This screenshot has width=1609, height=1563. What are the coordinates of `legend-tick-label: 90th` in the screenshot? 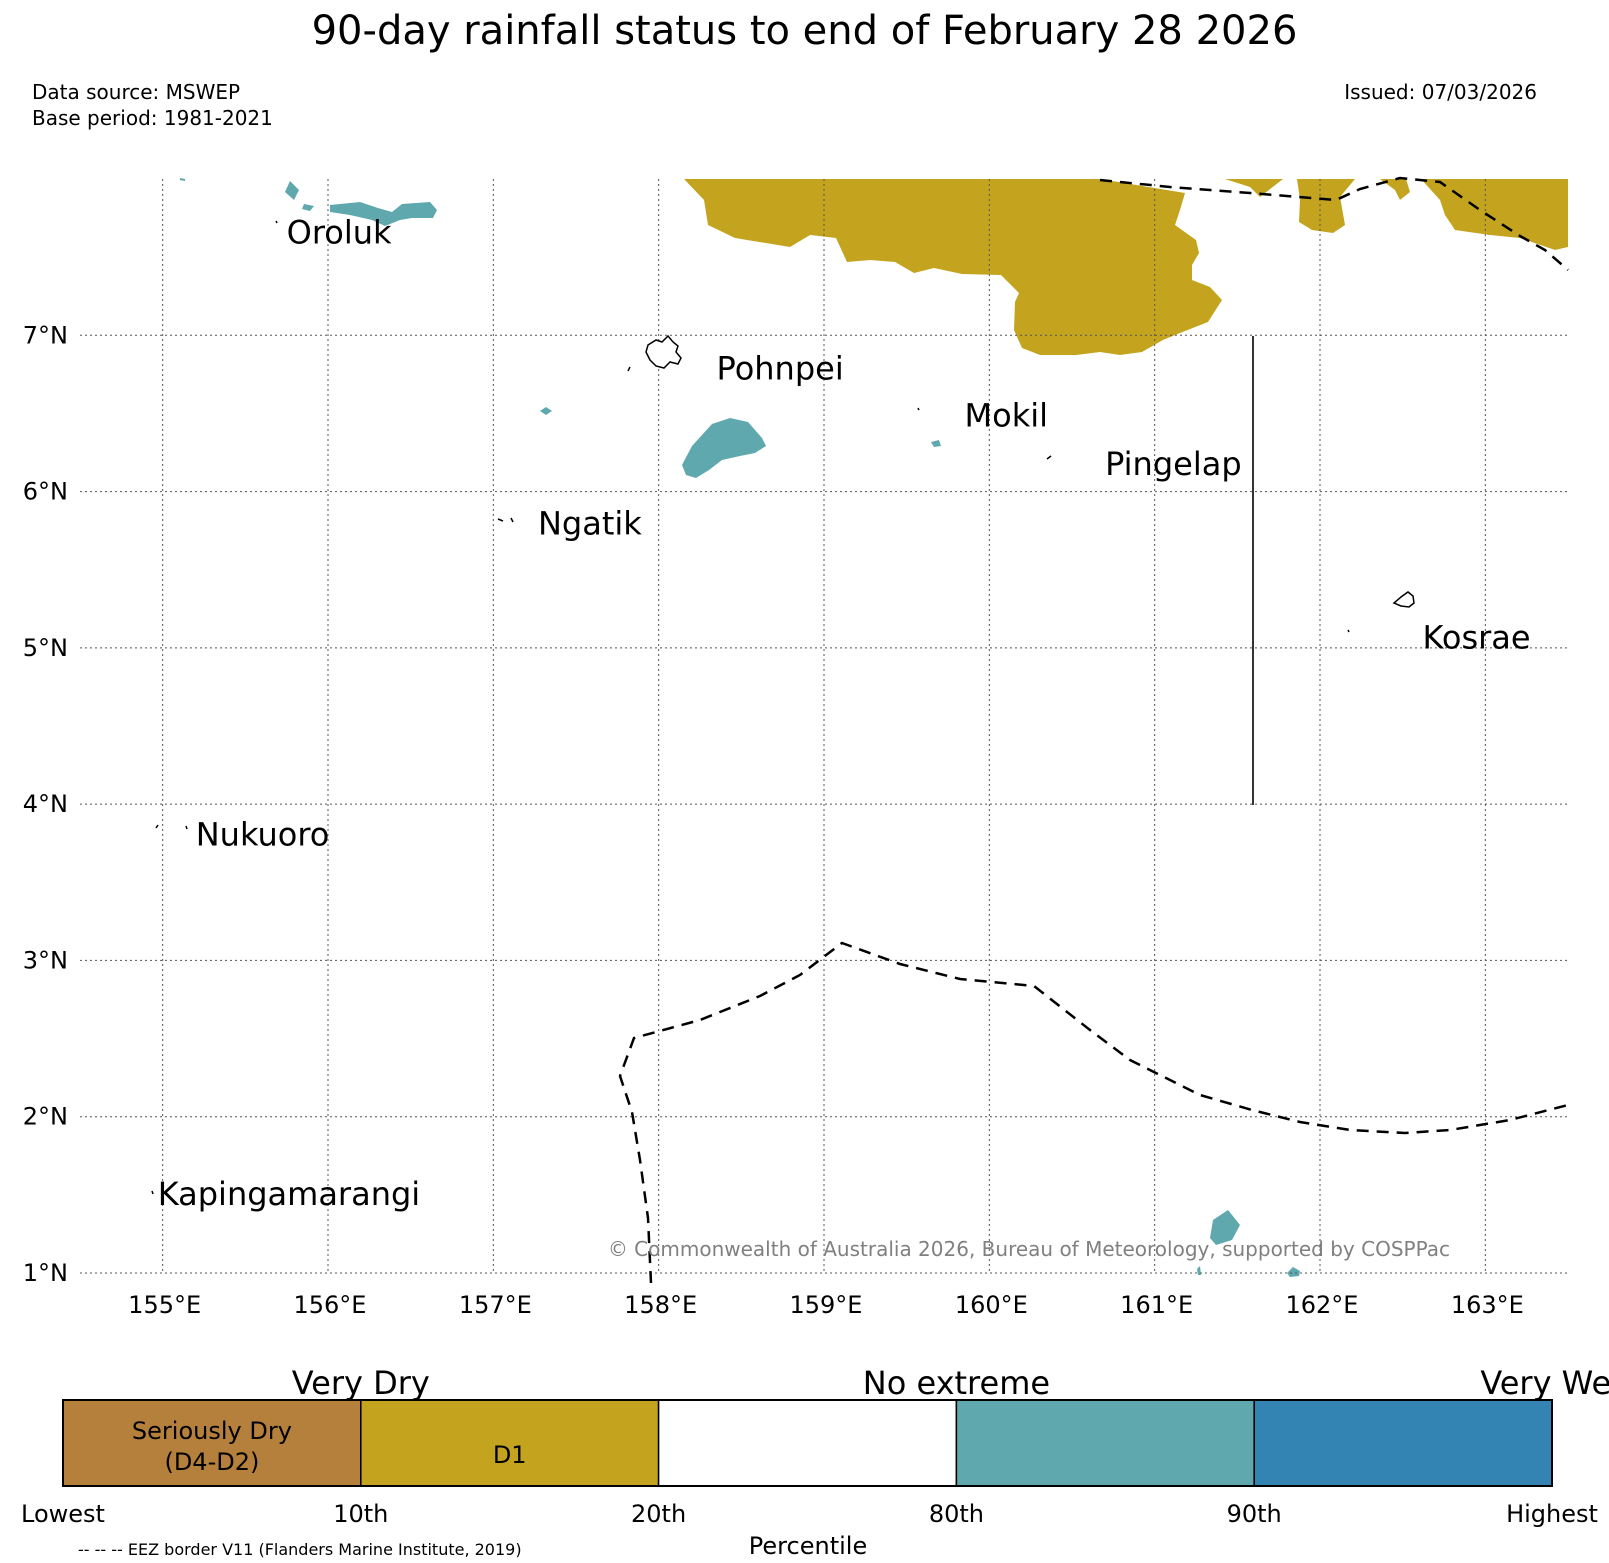 It's located at (1254, 1514).